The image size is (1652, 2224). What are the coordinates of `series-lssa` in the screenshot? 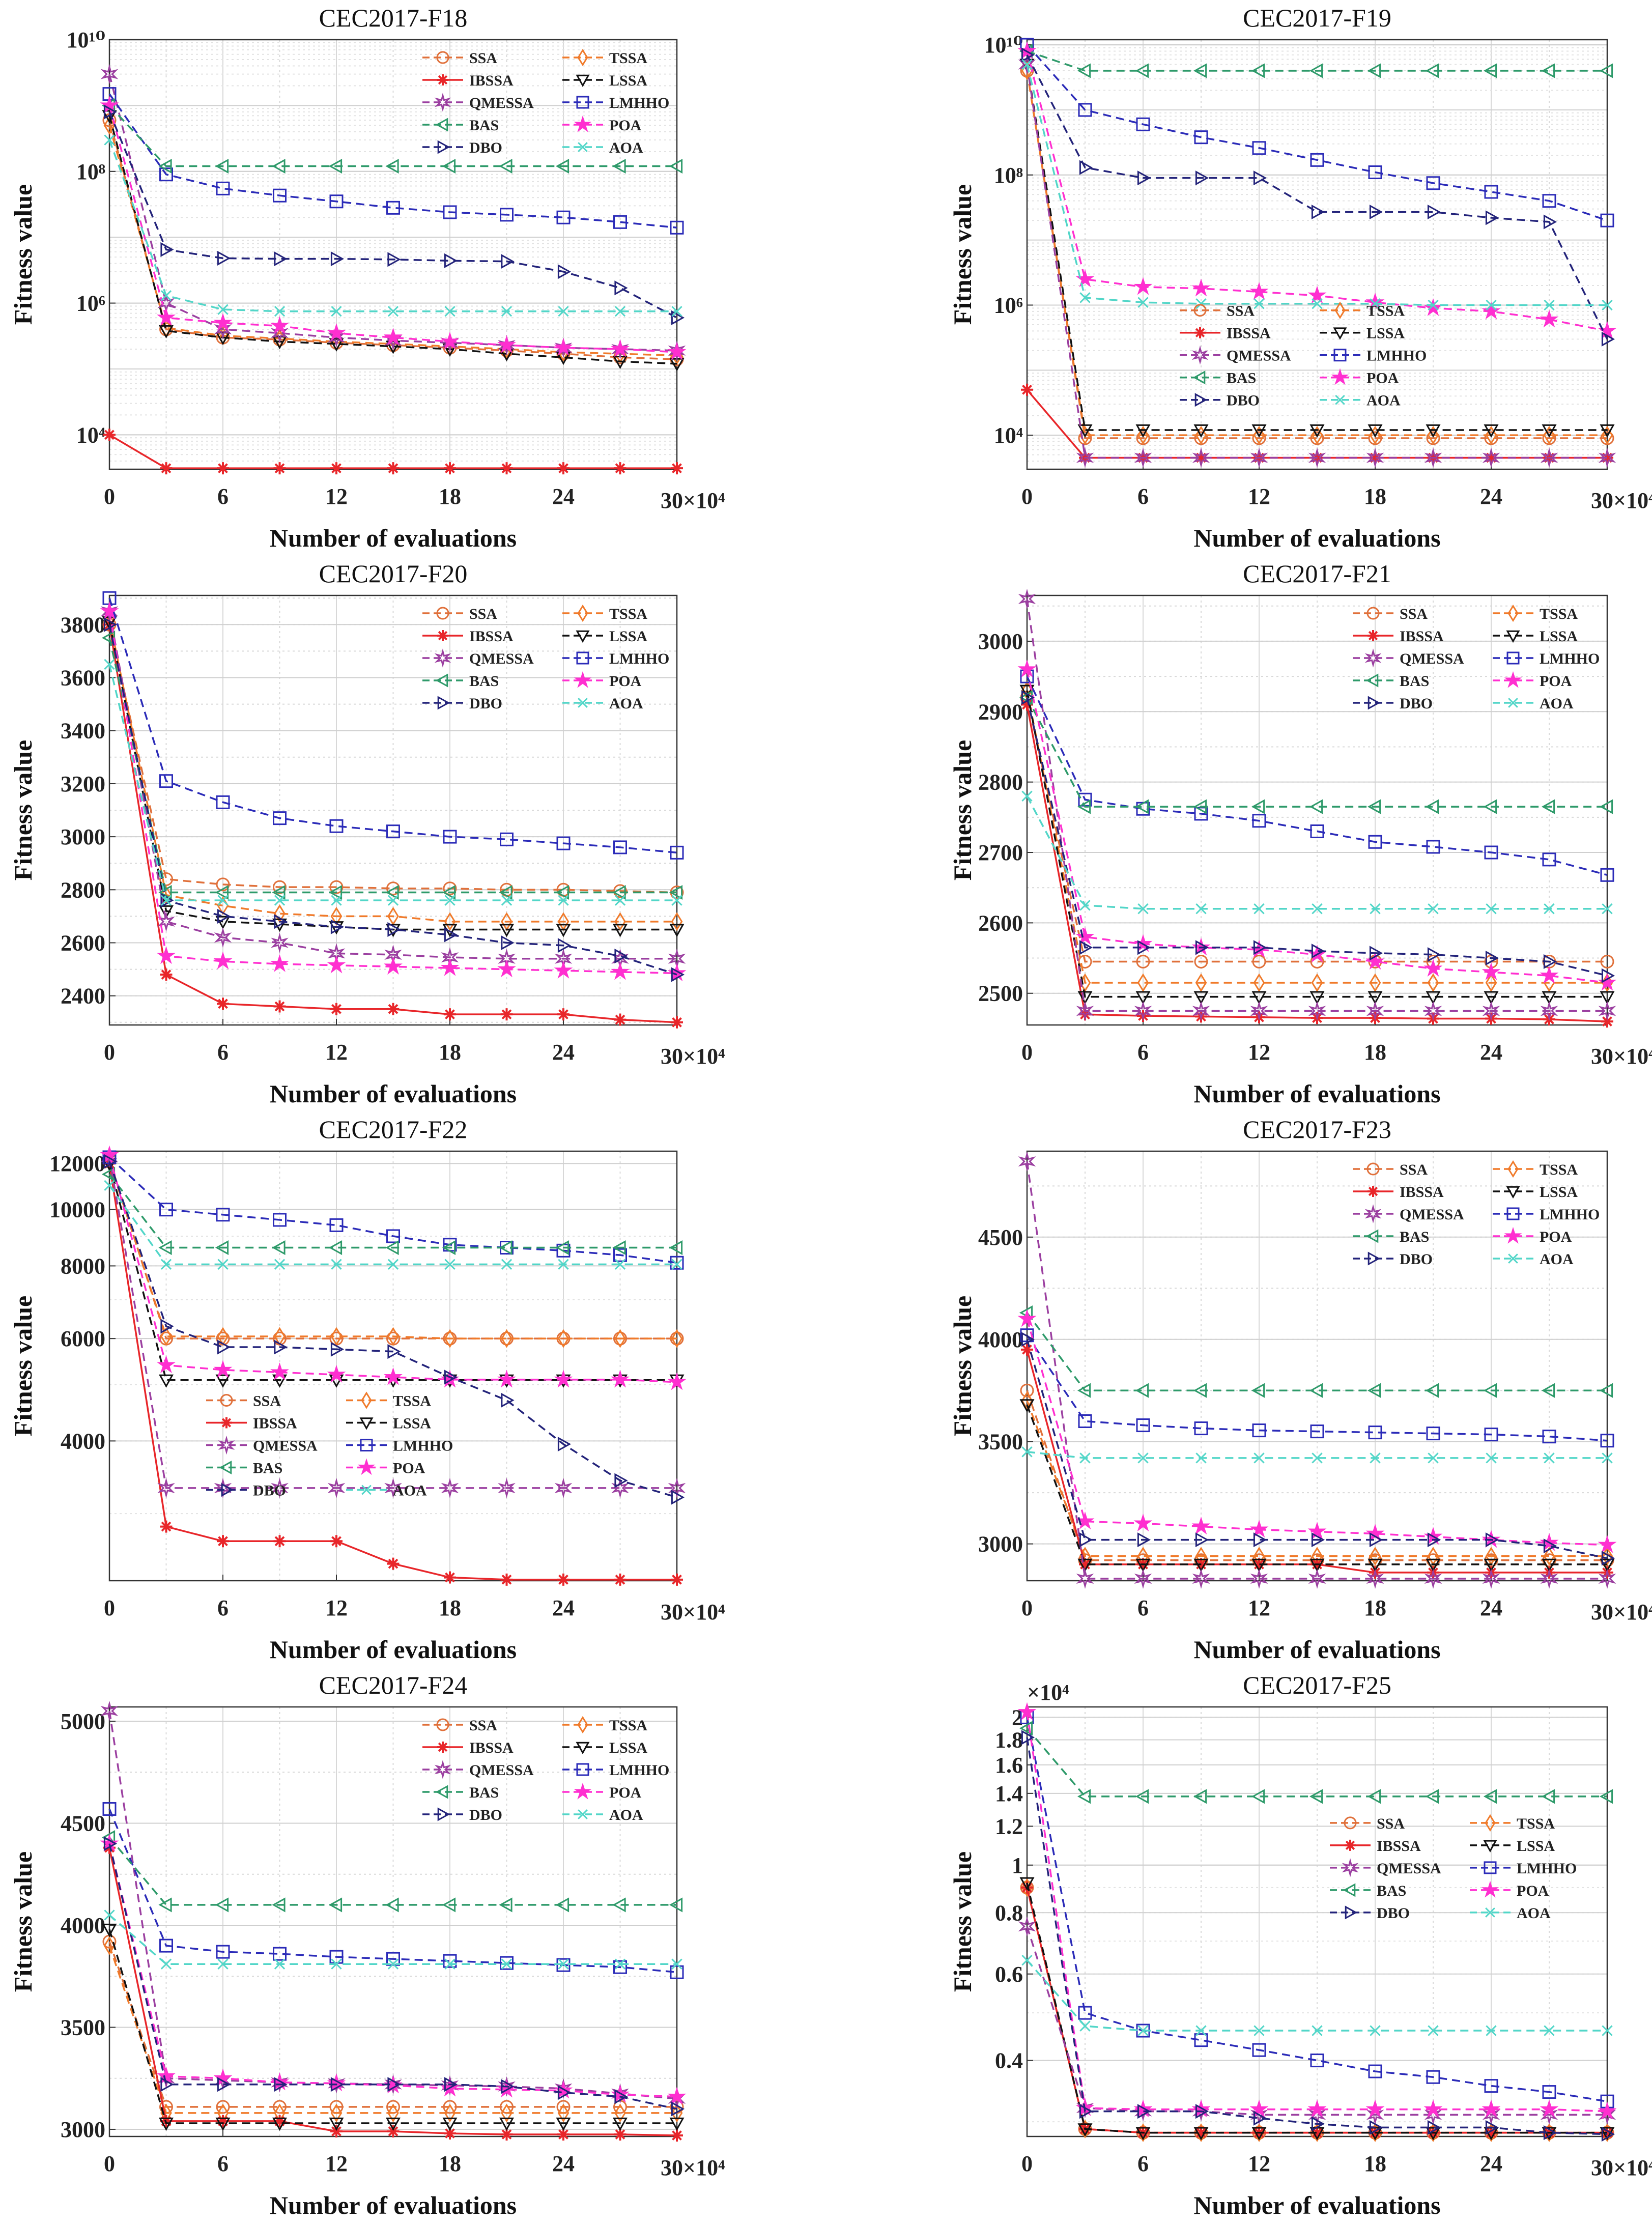 It's located at (1317, 1485).